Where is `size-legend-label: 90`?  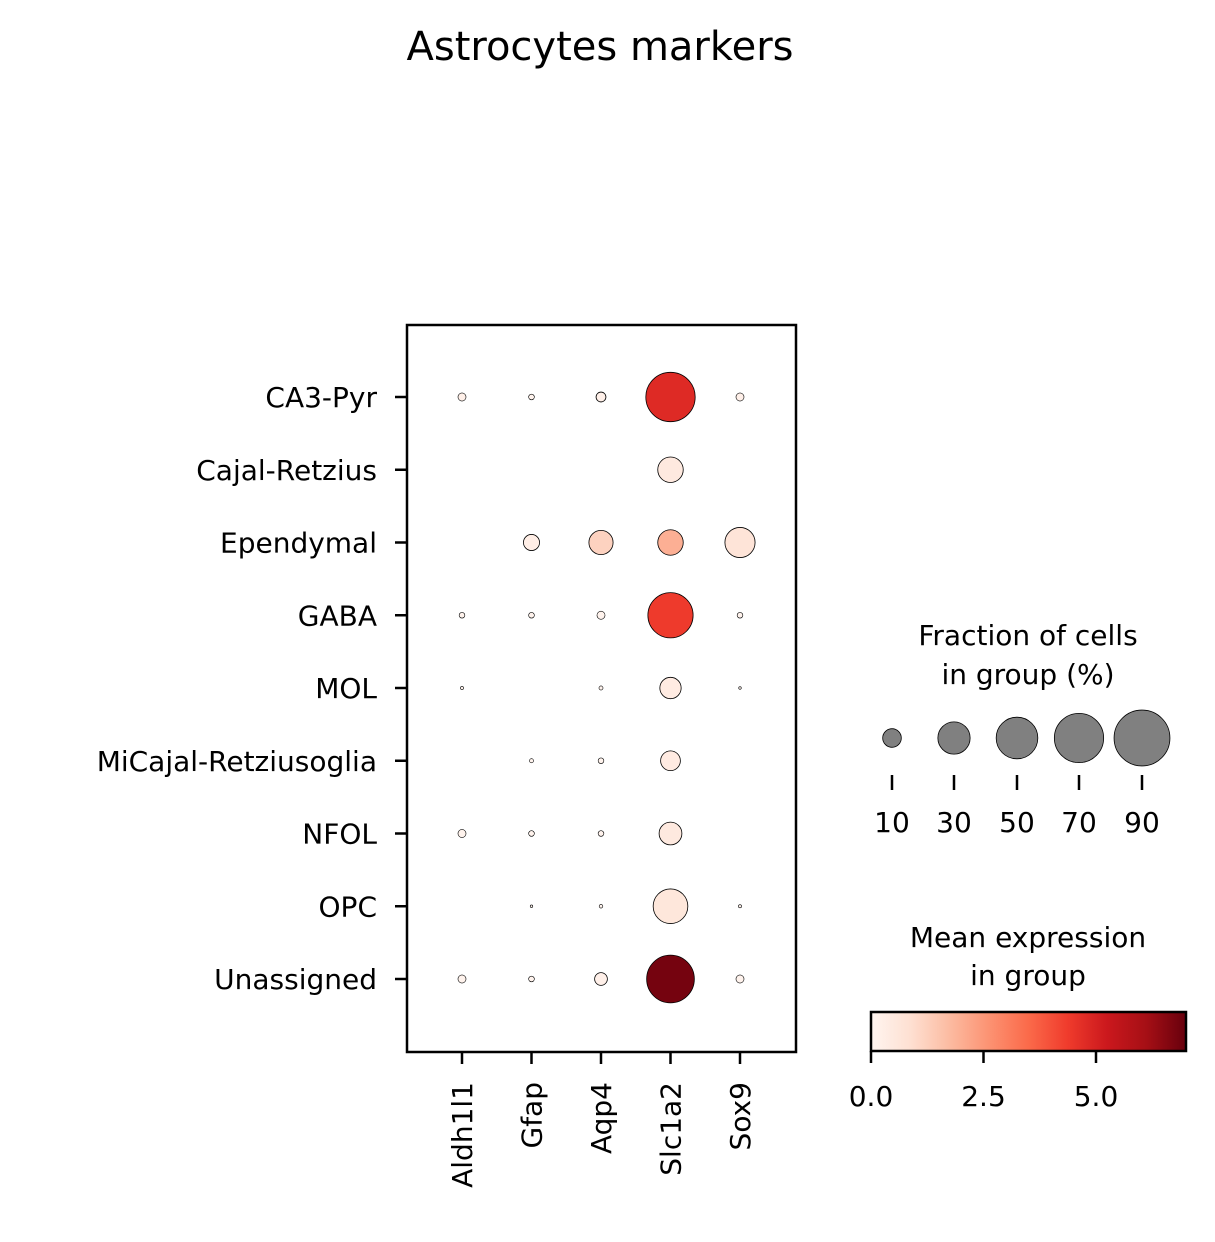
size-legend-label: 90 is located at coordinates (1142, 822).